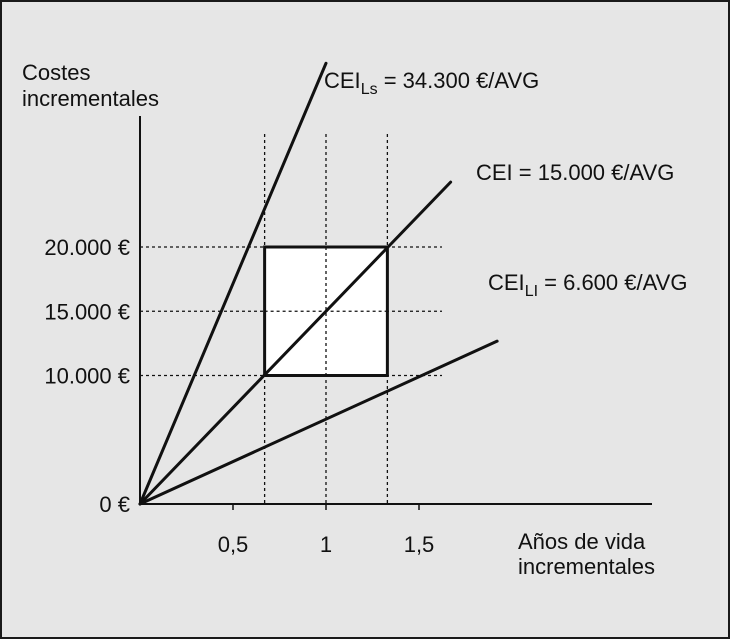 The width and height of the screenshot is (730, 639). What do you see at coordinates (586, 566) in the screenshot?
I see `x-axis-label-line2: incrementales` at bounding box center [586, 566].